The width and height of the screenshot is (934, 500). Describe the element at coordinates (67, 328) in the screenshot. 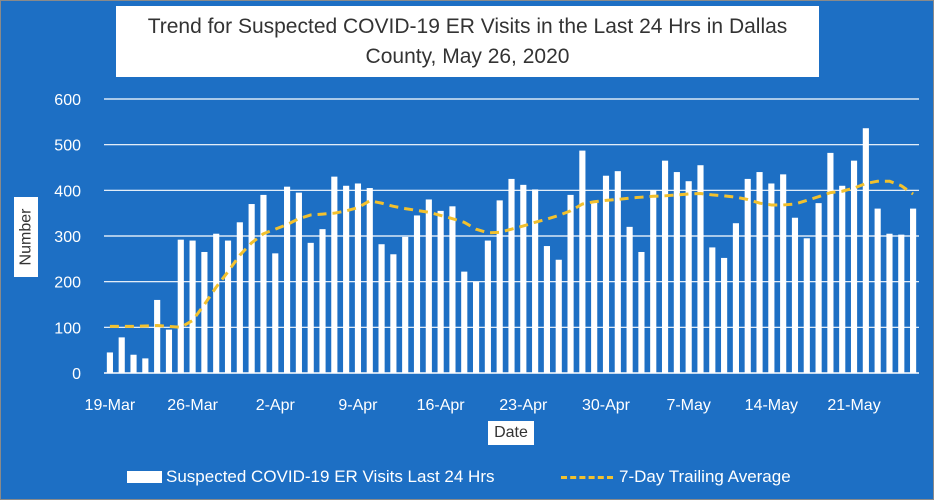

I see `y-tick-label: 100` at that location.